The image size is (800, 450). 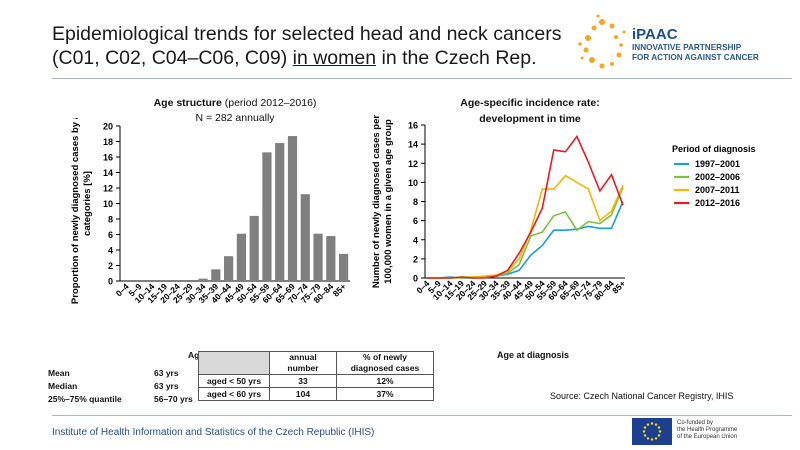 What do you see at coordinates (422, 78) in the screenshot?
I see `header-divider` at bounding box center [422, 78].